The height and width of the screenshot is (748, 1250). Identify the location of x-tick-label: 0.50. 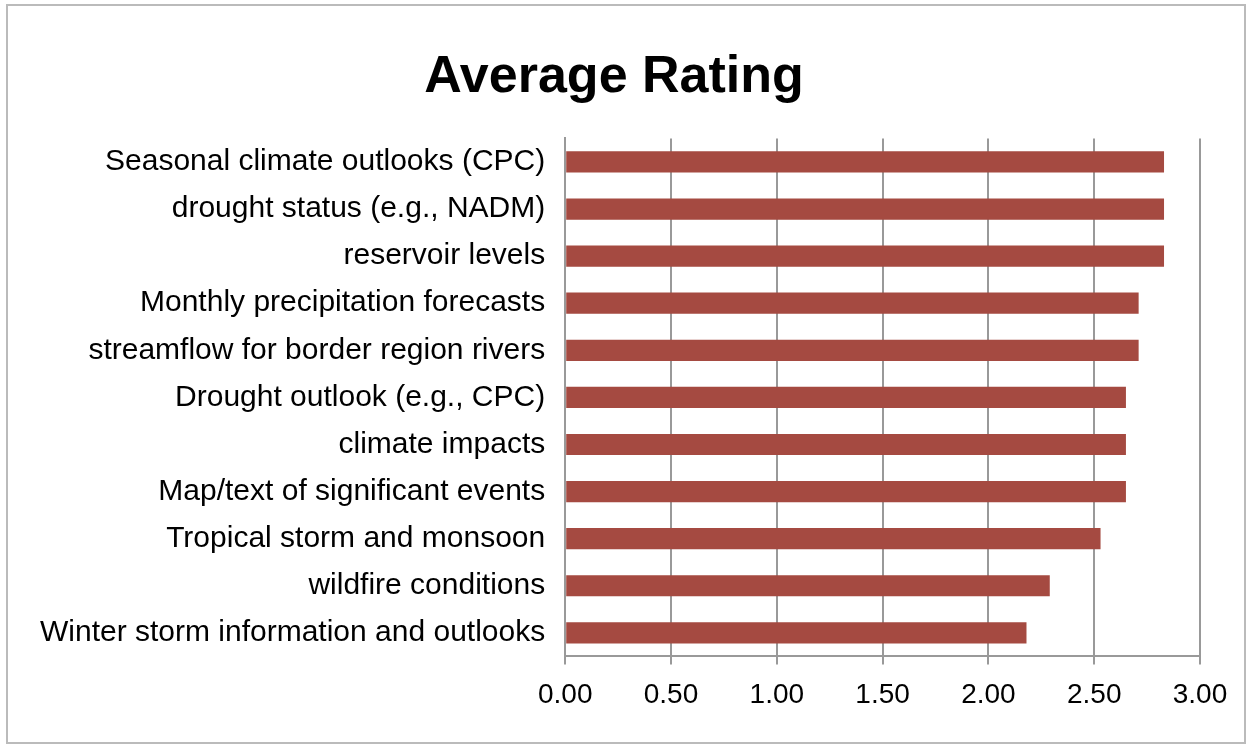
(671, 693).